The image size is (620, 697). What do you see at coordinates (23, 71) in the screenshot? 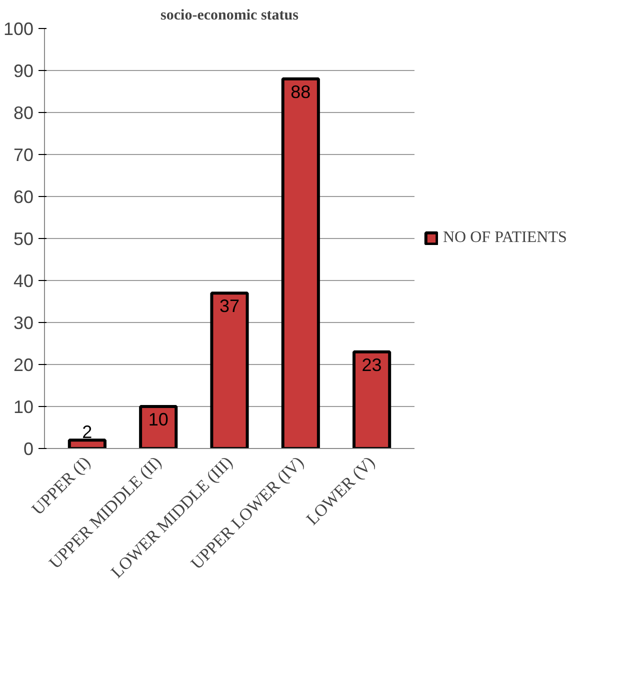
I see `y-tick-label: 90` at bounding box center [23, 71].